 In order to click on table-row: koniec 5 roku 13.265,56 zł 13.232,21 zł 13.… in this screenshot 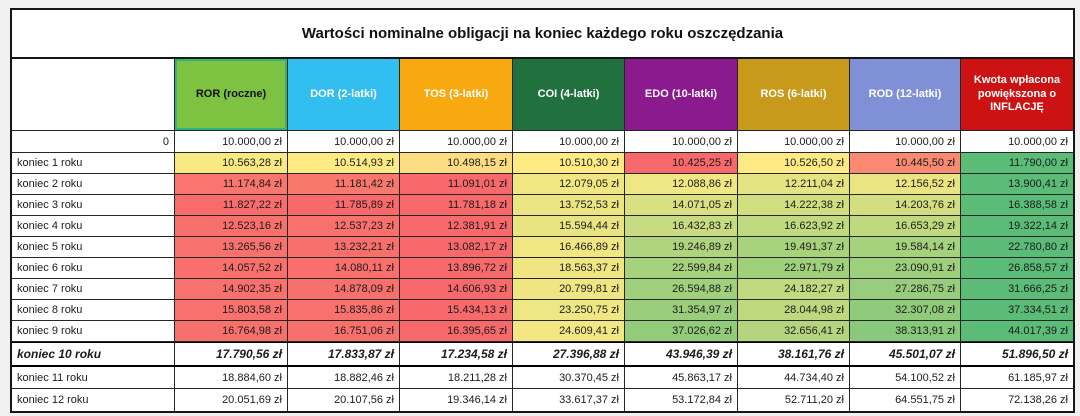, I will do `click(542, 247)`.